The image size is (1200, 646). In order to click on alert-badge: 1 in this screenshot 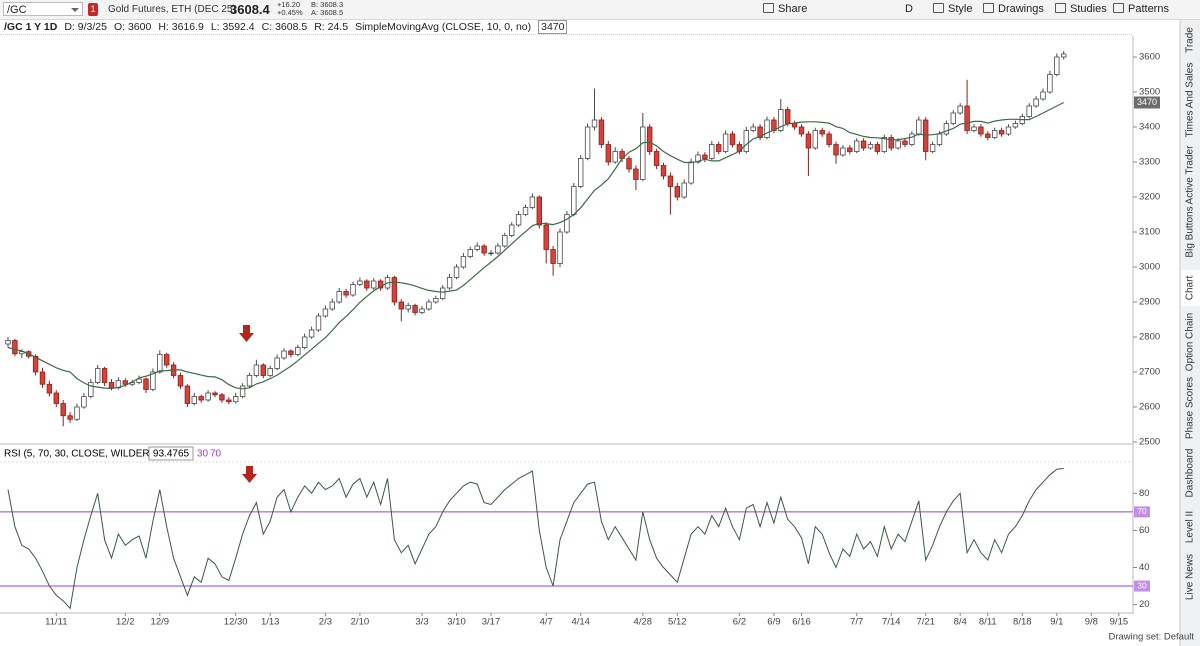, I will do `click(93, 9)`.